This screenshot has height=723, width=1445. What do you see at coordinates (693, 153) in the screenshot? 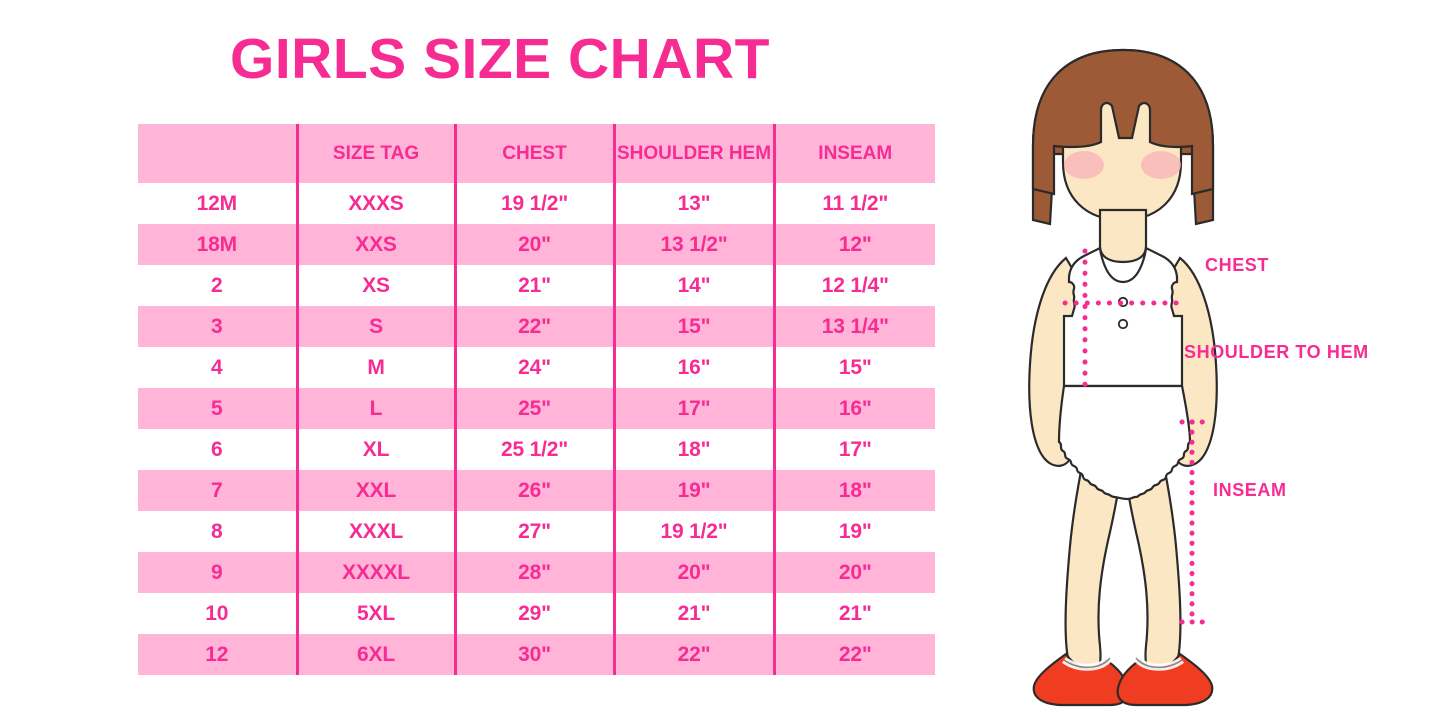
I see `column-header-shoulder-hem: SHOULDER HEM` at bounding box center [693, 153].